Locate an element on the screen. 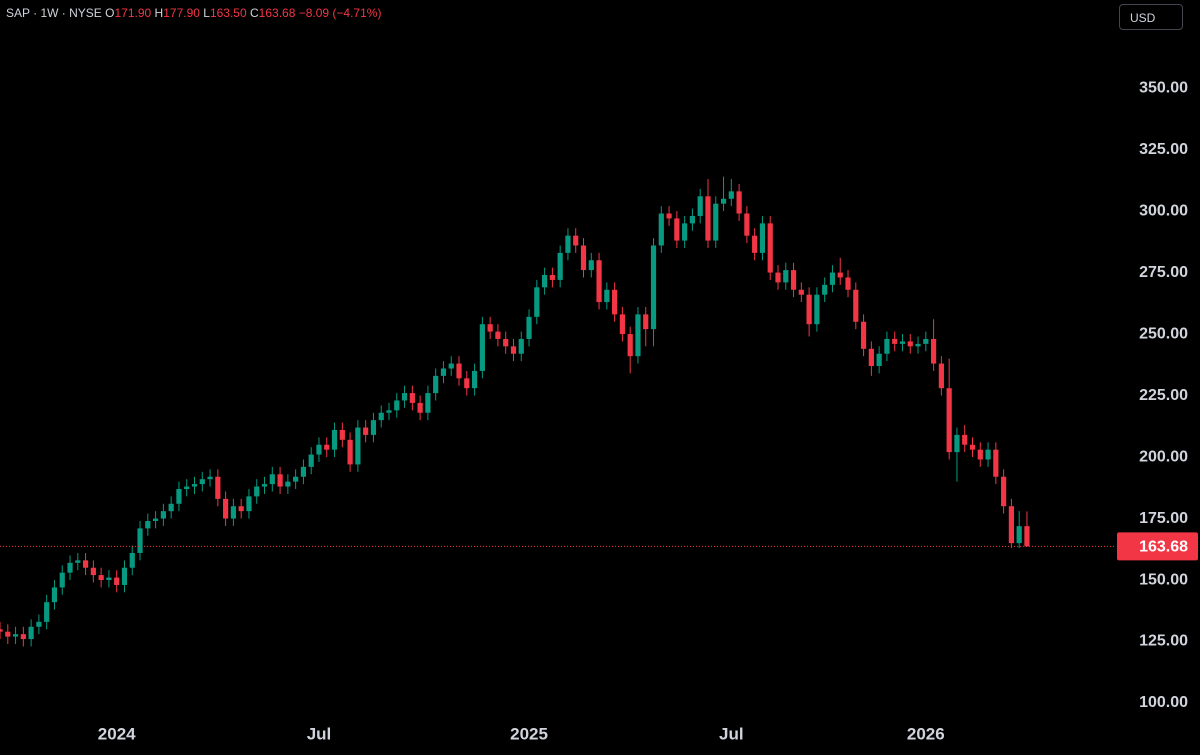  ohlc-value: 177.90 is located at coordinates (181, 13).